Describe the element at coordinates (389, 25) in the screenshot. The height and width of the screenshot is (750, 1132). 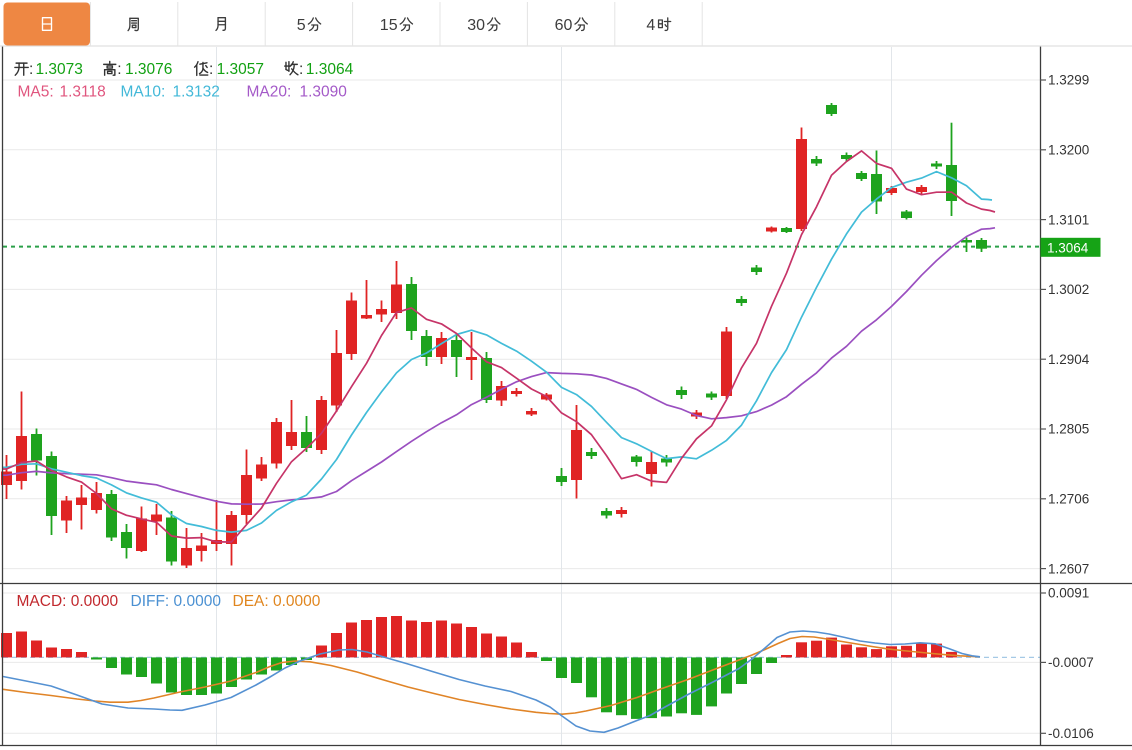
I see `svg-text: 15` at that location.